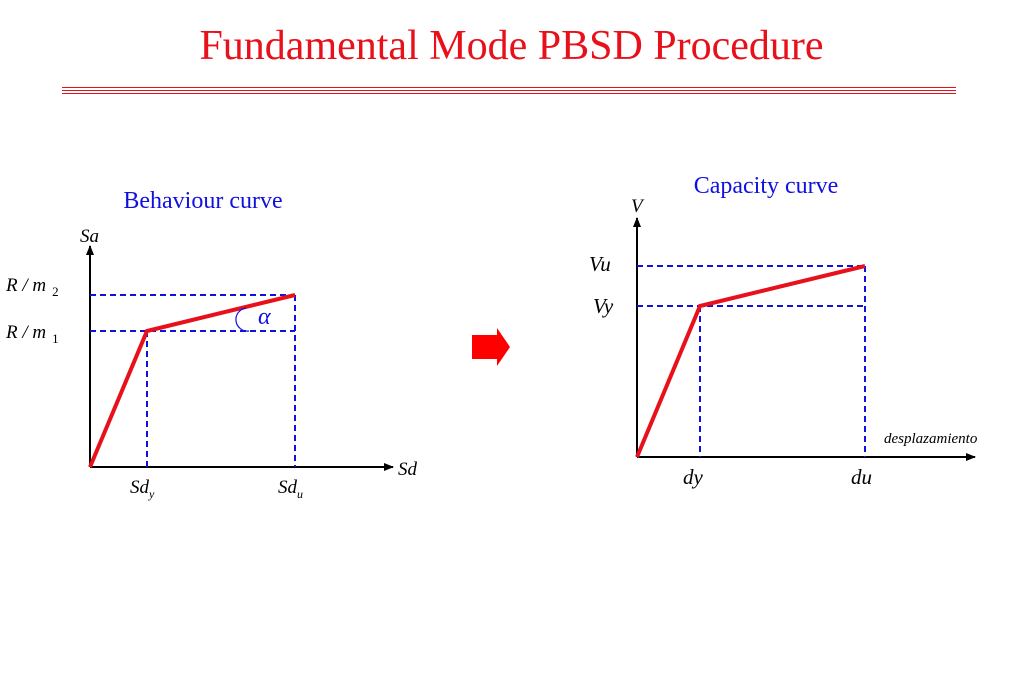 The width and height of the screenshot is (1023, 682). Describe the element at coordinates (509, 93) in the screenshot. I see `title-rule-bottom` at that location.